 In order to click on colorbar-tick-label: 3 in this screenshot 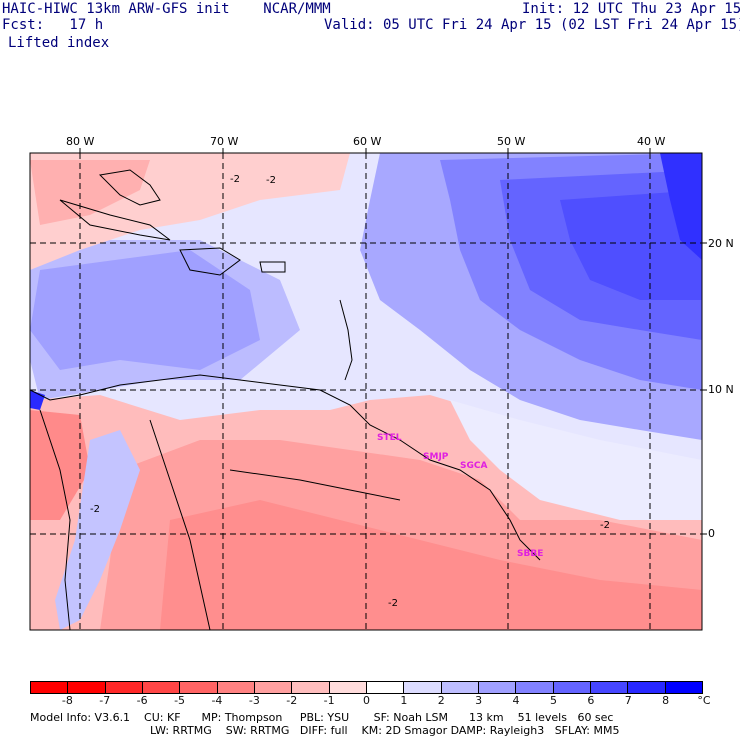, I will do `click(479, 700)`.